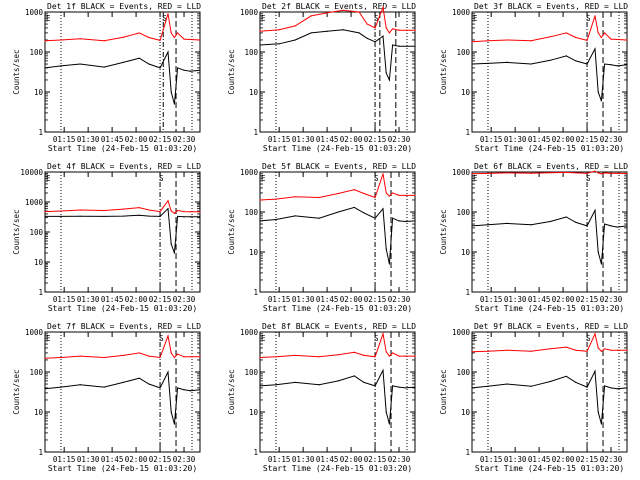 The height and width of the screenshot is (480, 640). What do you see at coordinates (279, 299) in the screenshot?
I see `x-tick-label: 01:15` at bounding box center [279, 299].